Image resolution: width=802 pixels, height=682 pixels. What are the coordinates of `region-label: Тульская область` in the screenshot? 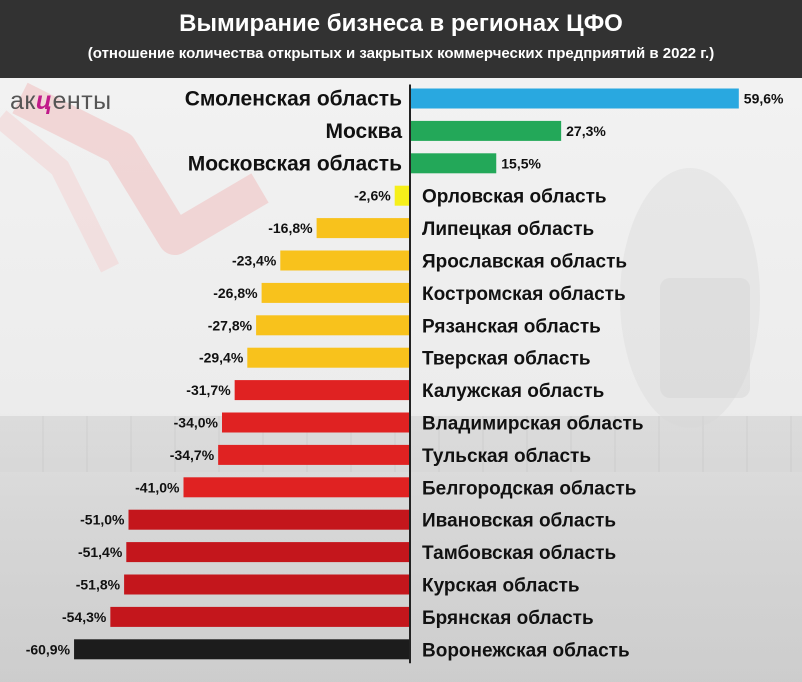 It's located at (506, 456).